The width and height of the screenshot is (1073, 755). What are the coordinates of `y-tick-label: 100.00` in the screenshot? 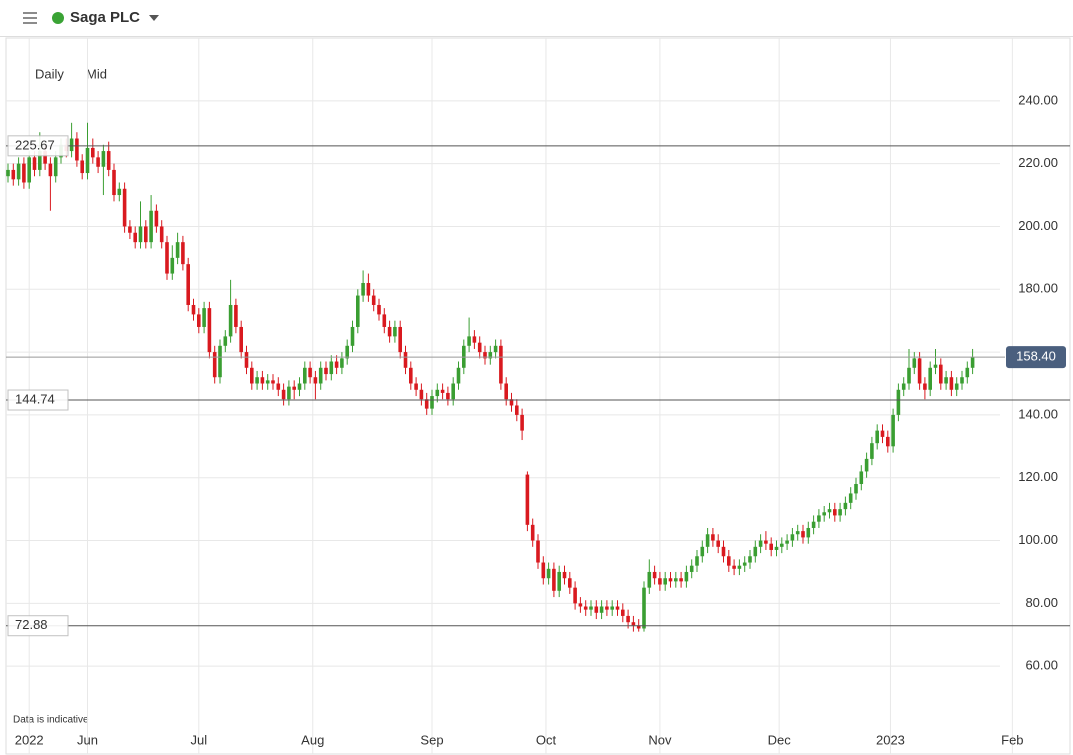 It's located at (1038, 539).